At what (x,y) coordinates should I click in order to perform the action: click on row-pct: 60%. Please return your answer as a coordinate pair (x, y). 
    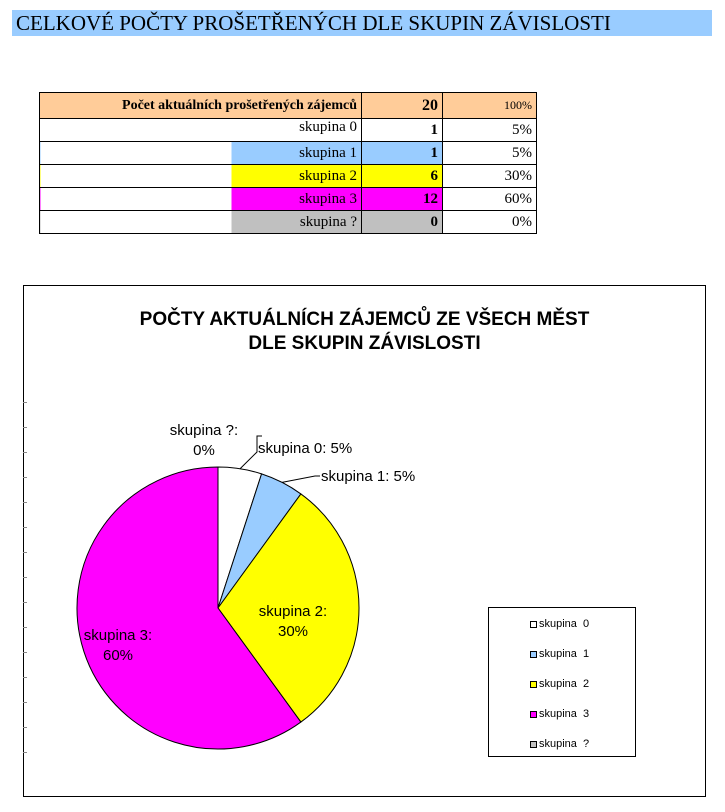
    Looking at the image, I should click on (489, 199).